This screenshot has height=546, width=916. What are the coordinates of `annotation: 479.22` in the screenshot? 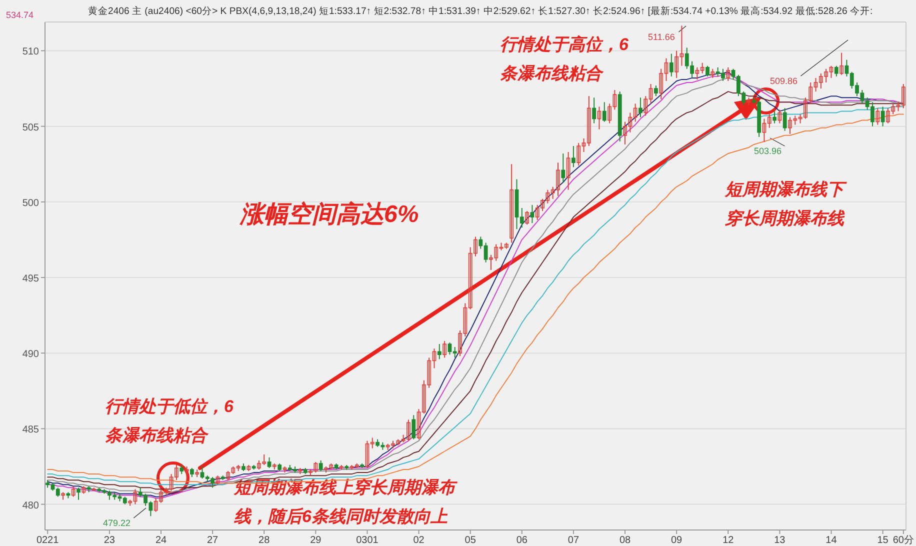 It's located at (117, 523).